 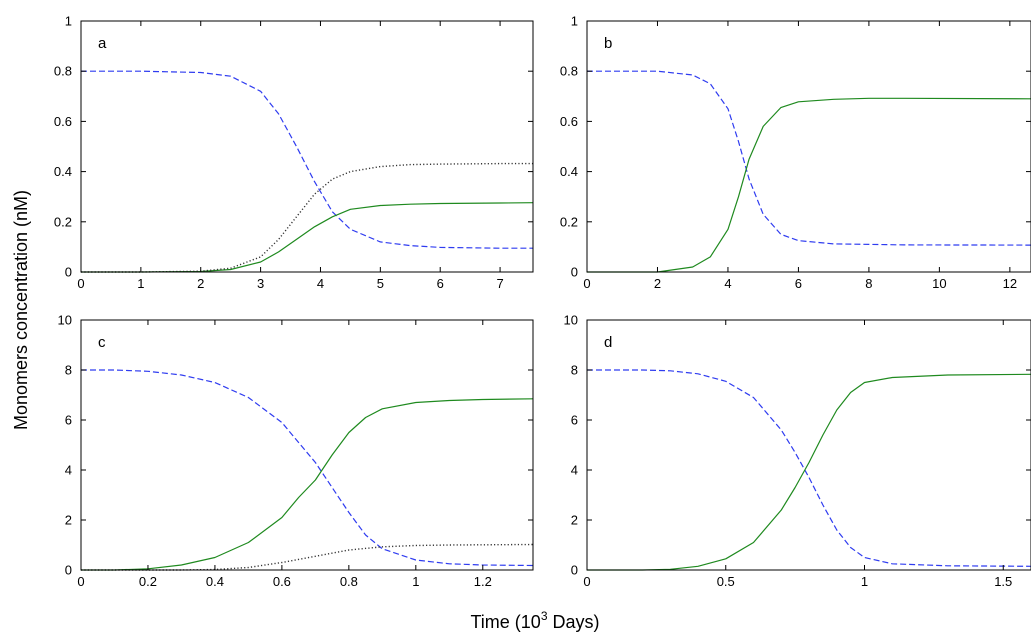 I want to click on y-tick-label-a: 0.6, so click(x=63, y=121).